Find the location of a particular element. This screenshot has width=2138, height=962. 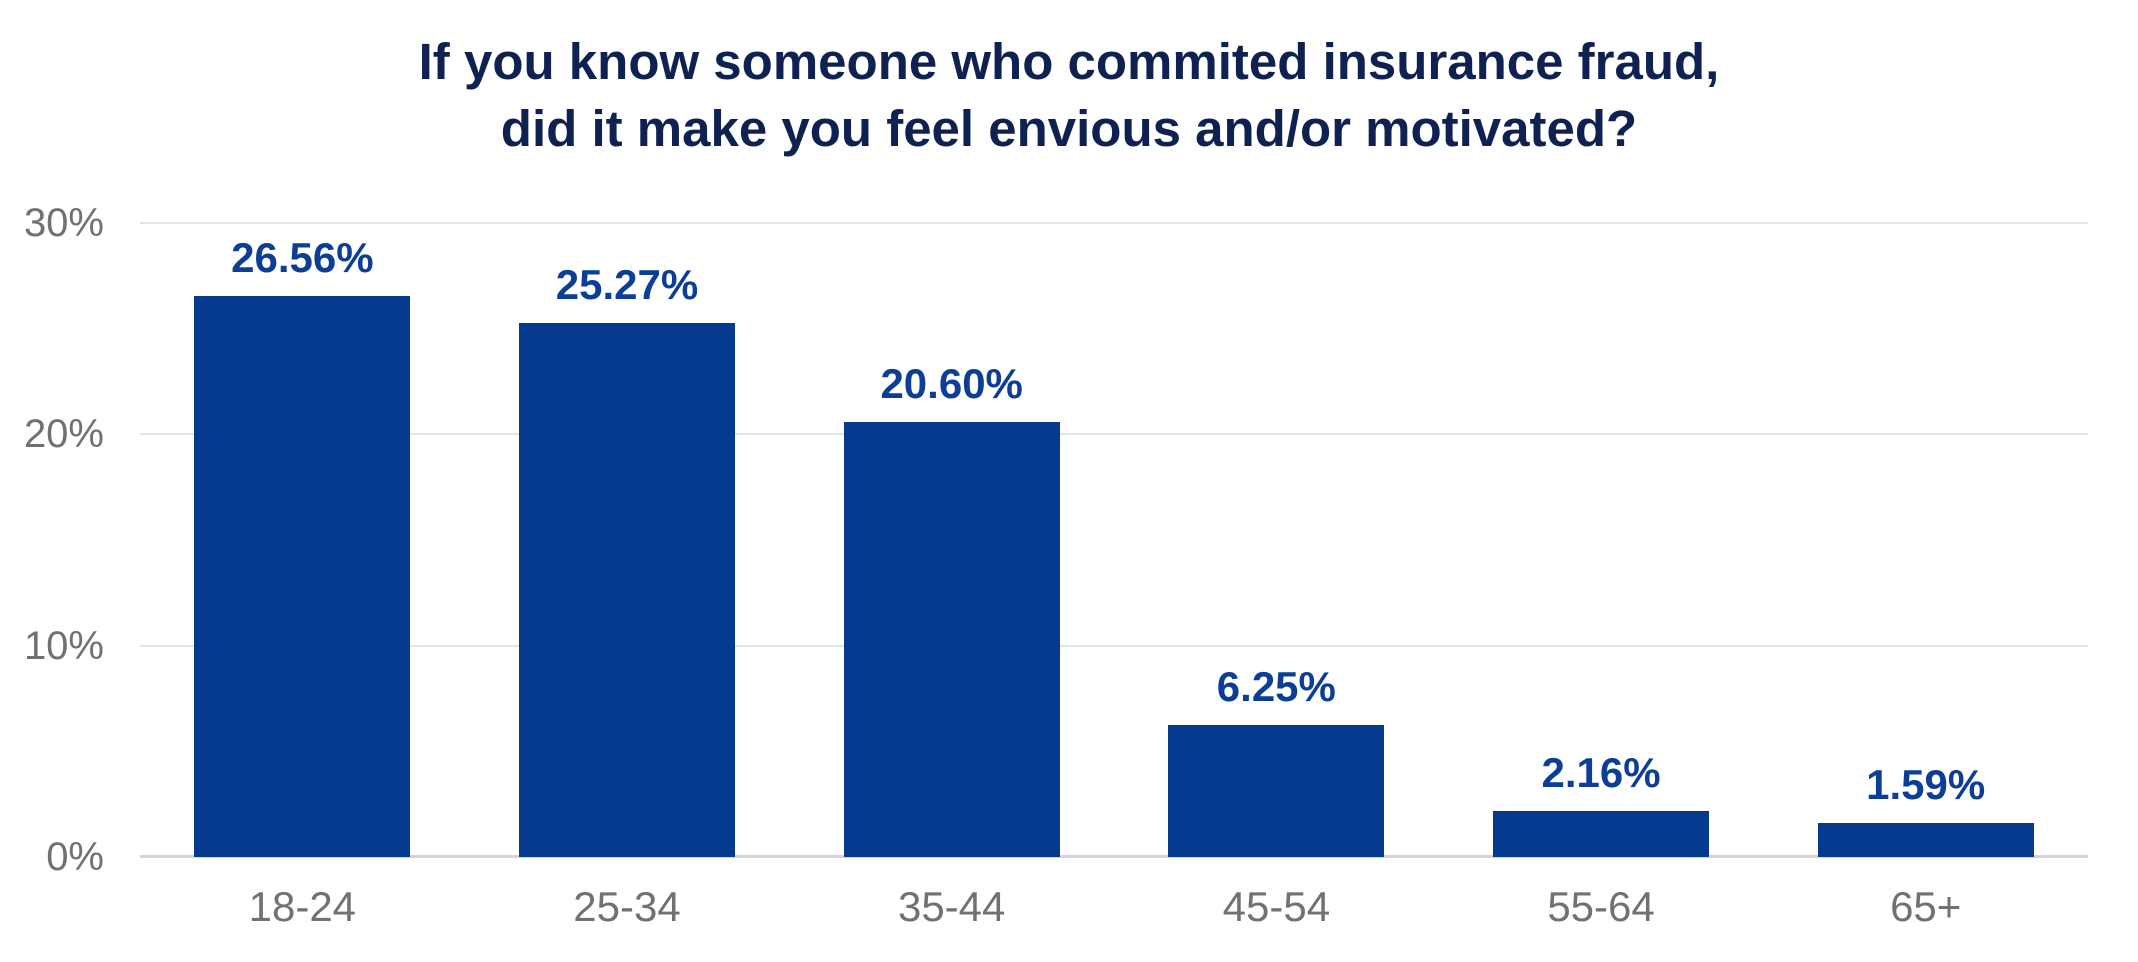

bar-group-65plus: 1.59% is located at coordinates (1925, 540).